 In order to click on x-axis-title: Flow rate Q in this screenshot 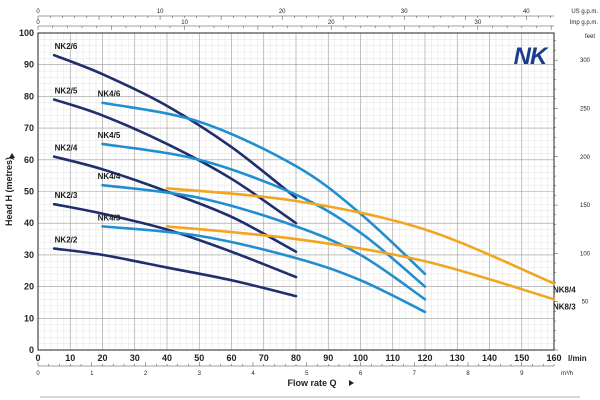, I will do `click(311, 383)`.